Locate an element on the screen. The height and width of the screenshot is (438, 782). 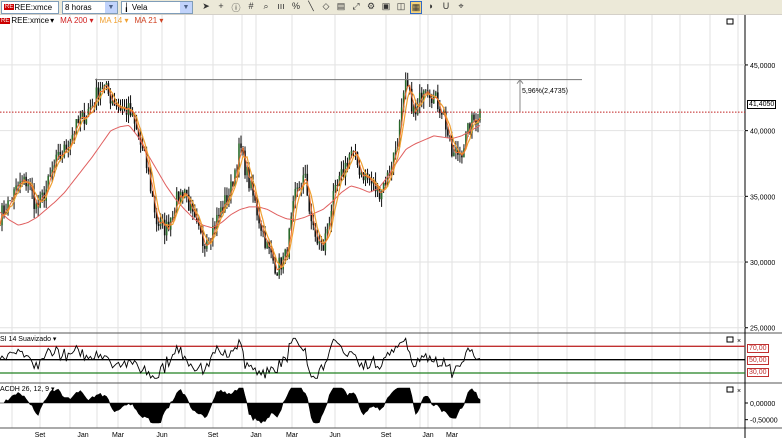
legend-ma14: MA 14 ▾ is located at coordinates (114, 20).